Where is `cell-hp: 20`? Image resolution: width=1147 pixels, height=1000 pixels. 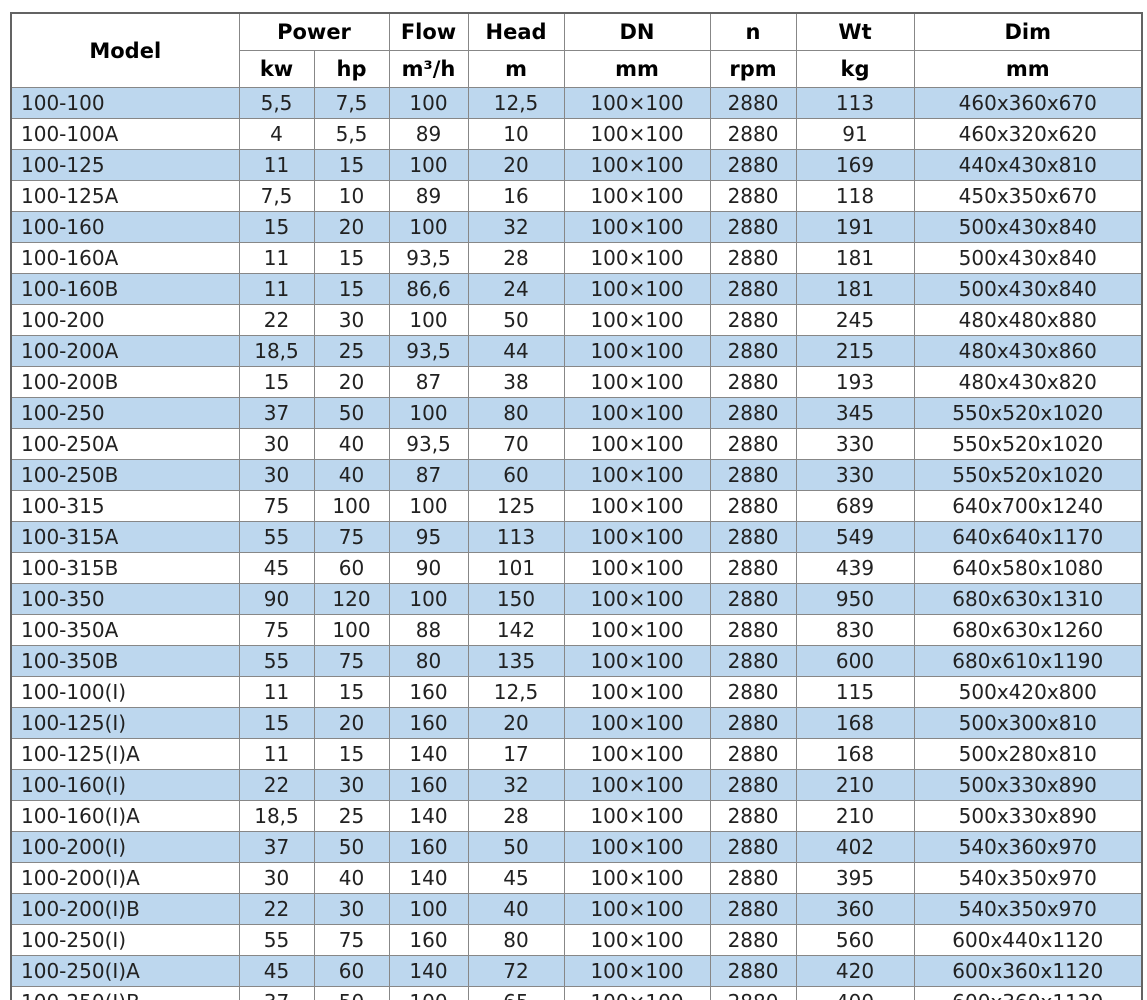
cell-hp: 20 is located at coordinates (351, 723).